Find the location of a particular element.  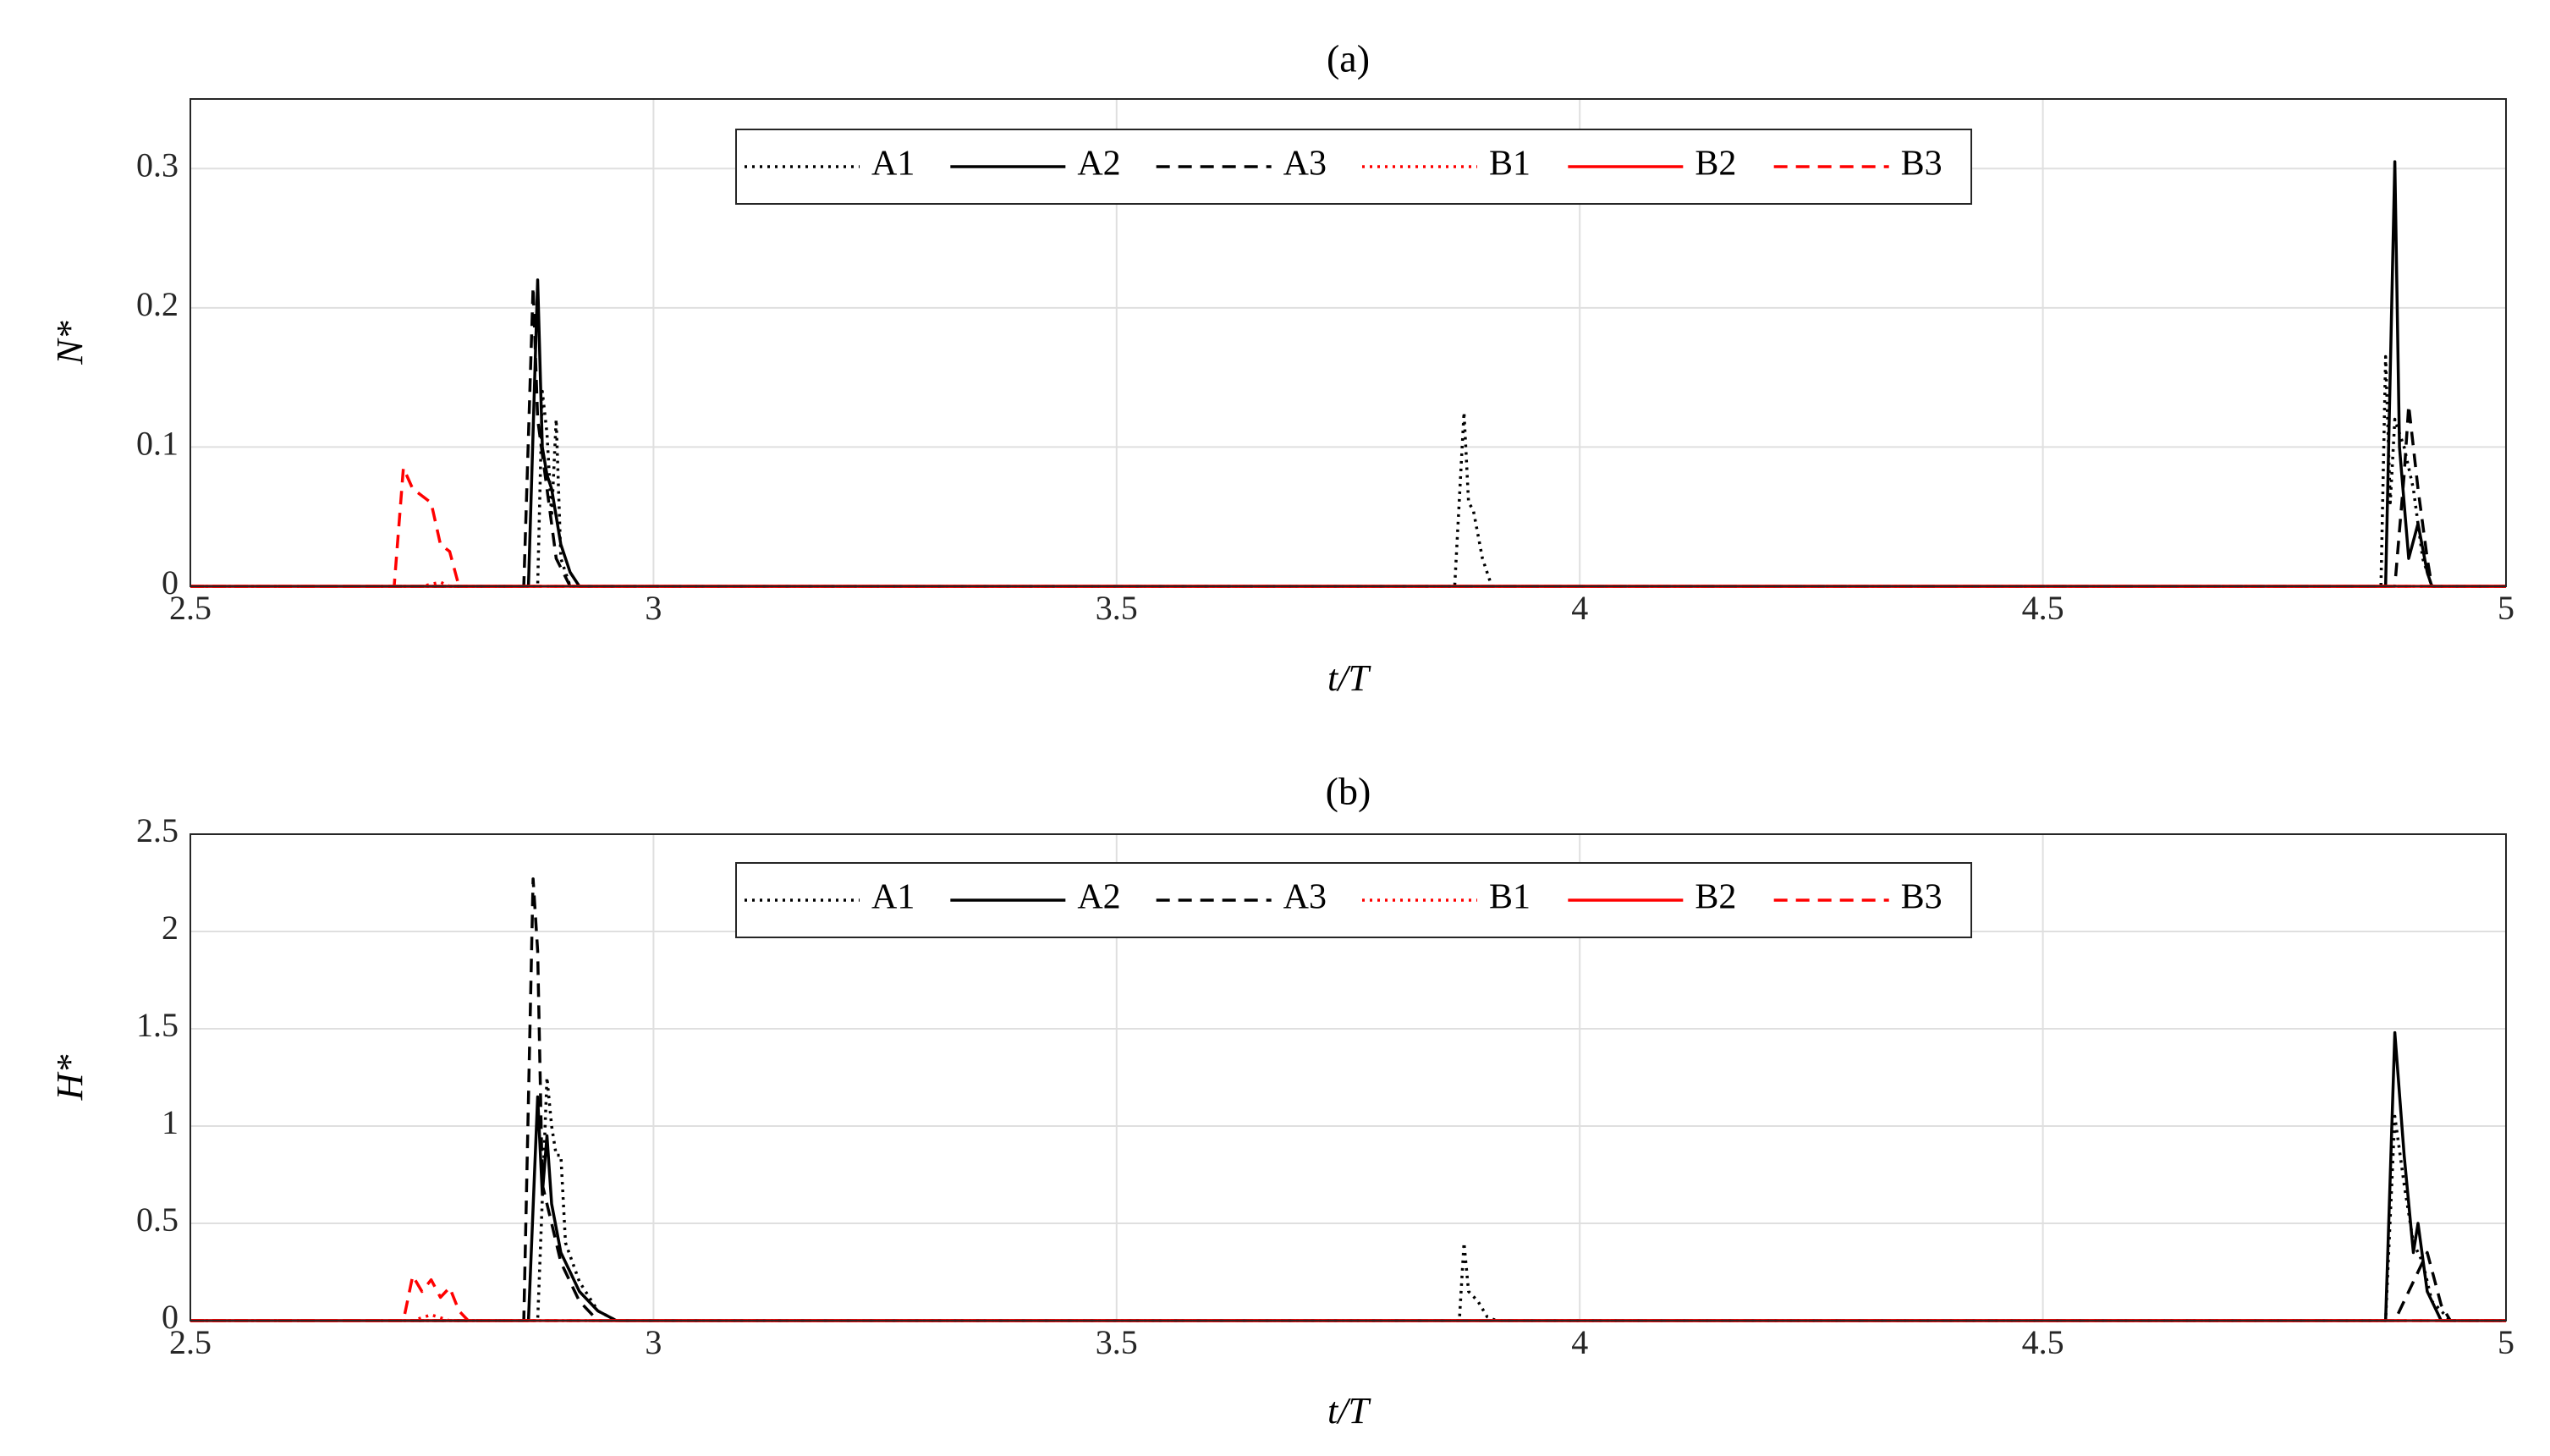

chart-title: (a) is located at coordinates (1348, 59).